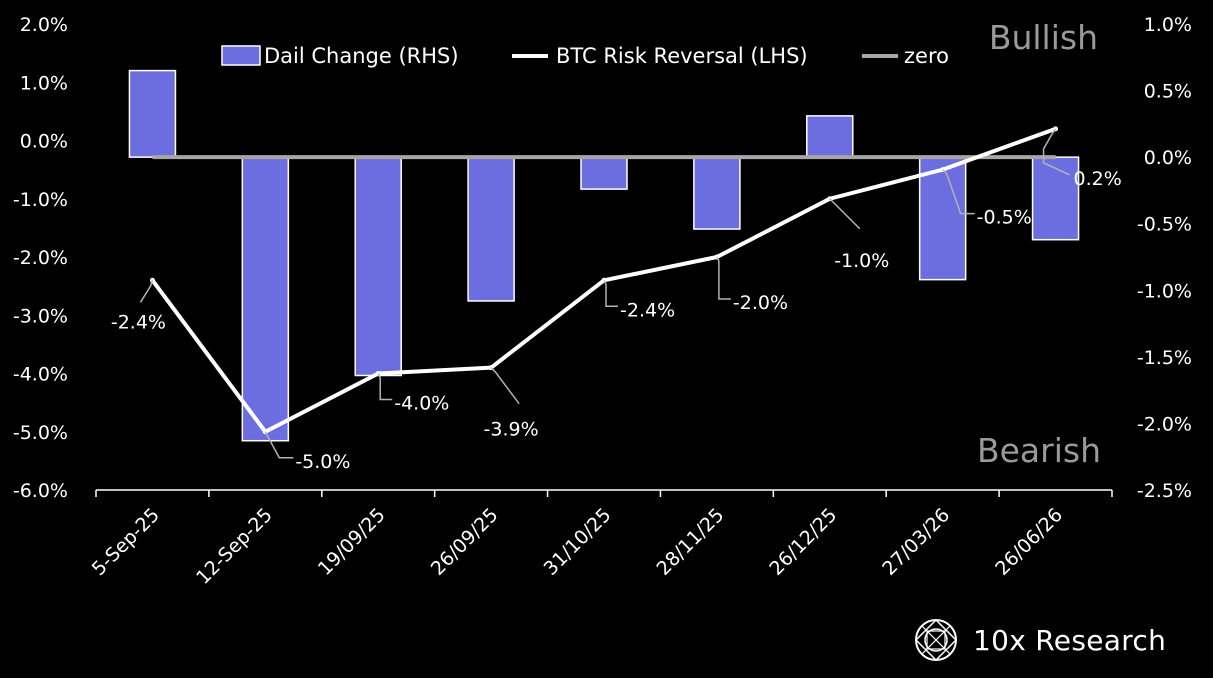 This screenshot has width=1213, height=678. What do you see at coordinates (1164, 358) in the screenshot?
I see `right-tick-label: -1.5%` at bounding box center [1164, 358].